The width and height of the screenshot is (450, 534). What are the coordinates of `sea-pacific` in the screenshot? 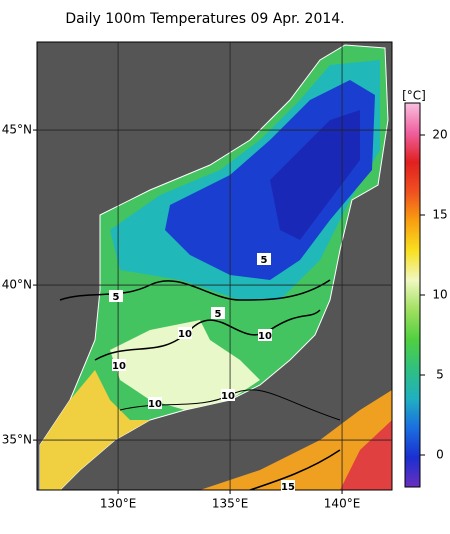 It's located at (296, 440).